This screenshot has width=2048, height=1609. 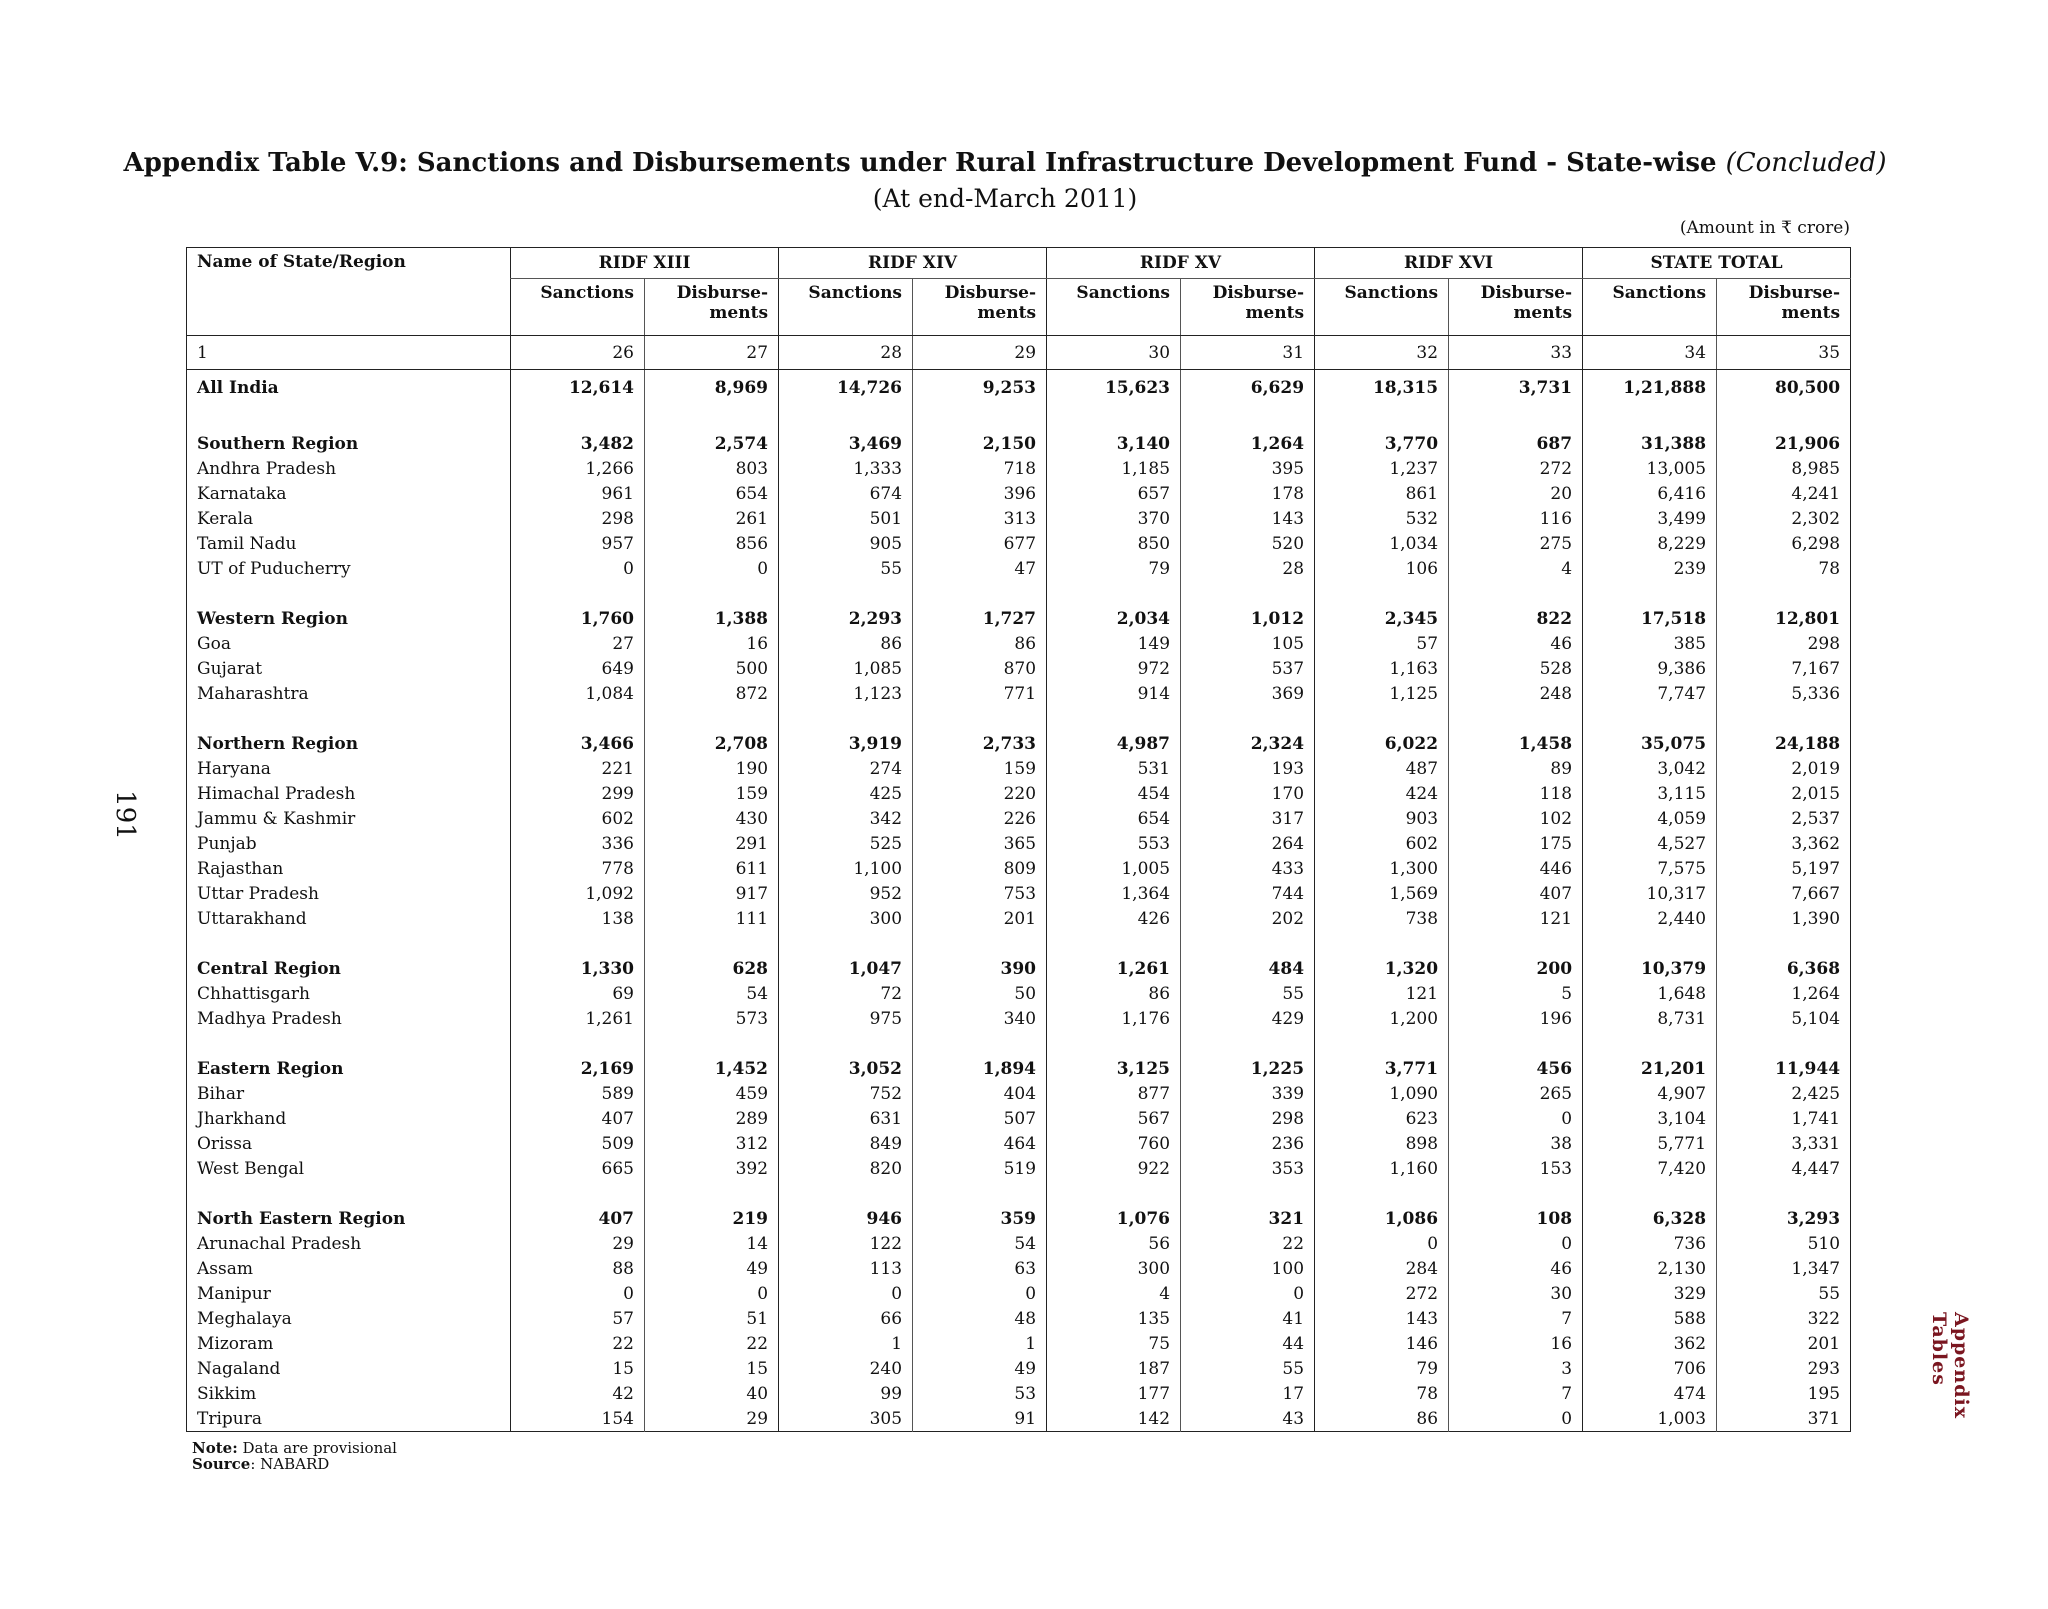 What do you see at coordinates (711, 893) in the screenshot?
I see `value-cell: 917` at bounding box center [711, 893].